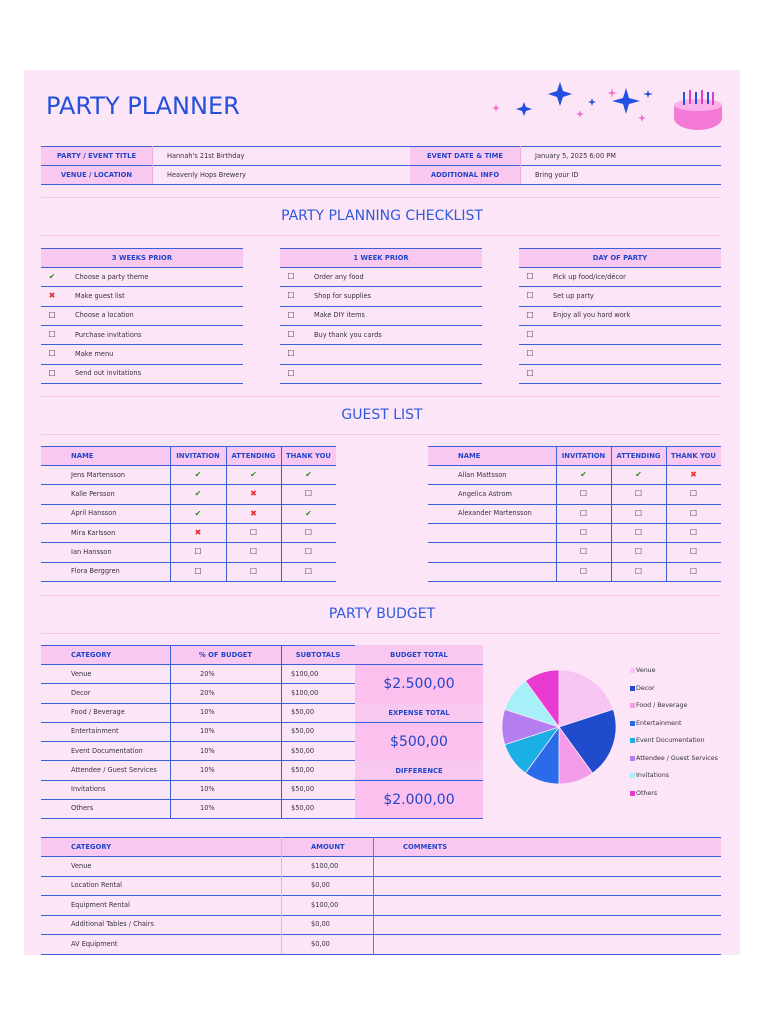 This screenshot has width=768, height=1024. Describe the element at coordinates (94, 943) in the screenshot. I see `category: AV Equipment` at that location.